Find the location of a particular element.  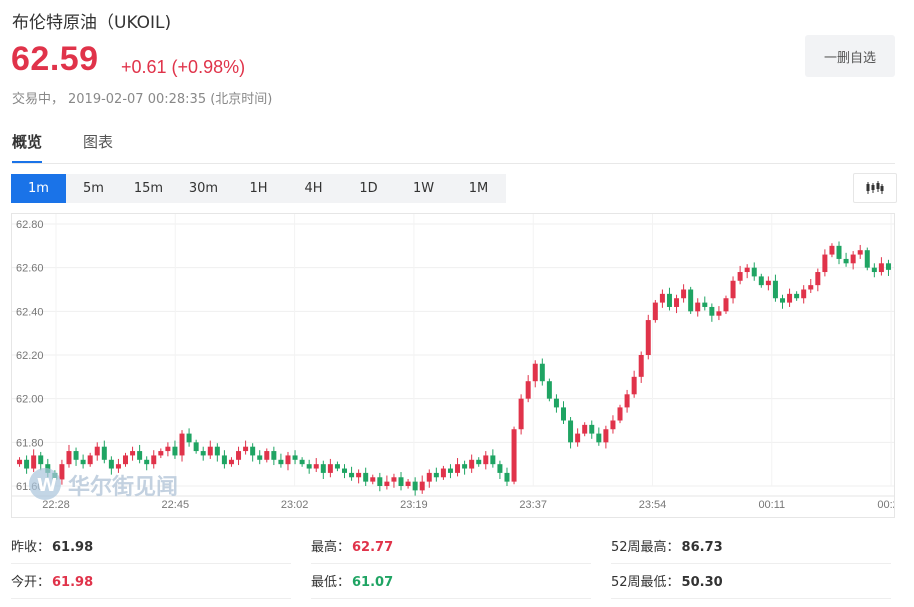

x-tick-label: 00:11 is located at coordinates (771, 505).